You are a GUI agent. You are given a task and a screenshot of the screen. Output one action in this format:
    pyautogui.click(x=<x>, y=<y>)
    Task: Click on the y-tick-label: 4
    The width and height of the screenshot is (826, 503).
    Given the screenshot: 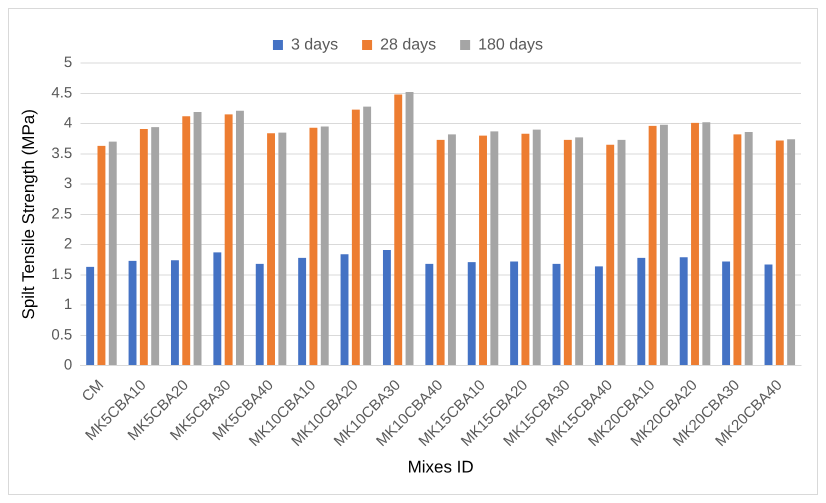 What is the action you would take?
    pyautogui.click(x=68, y=123)
    